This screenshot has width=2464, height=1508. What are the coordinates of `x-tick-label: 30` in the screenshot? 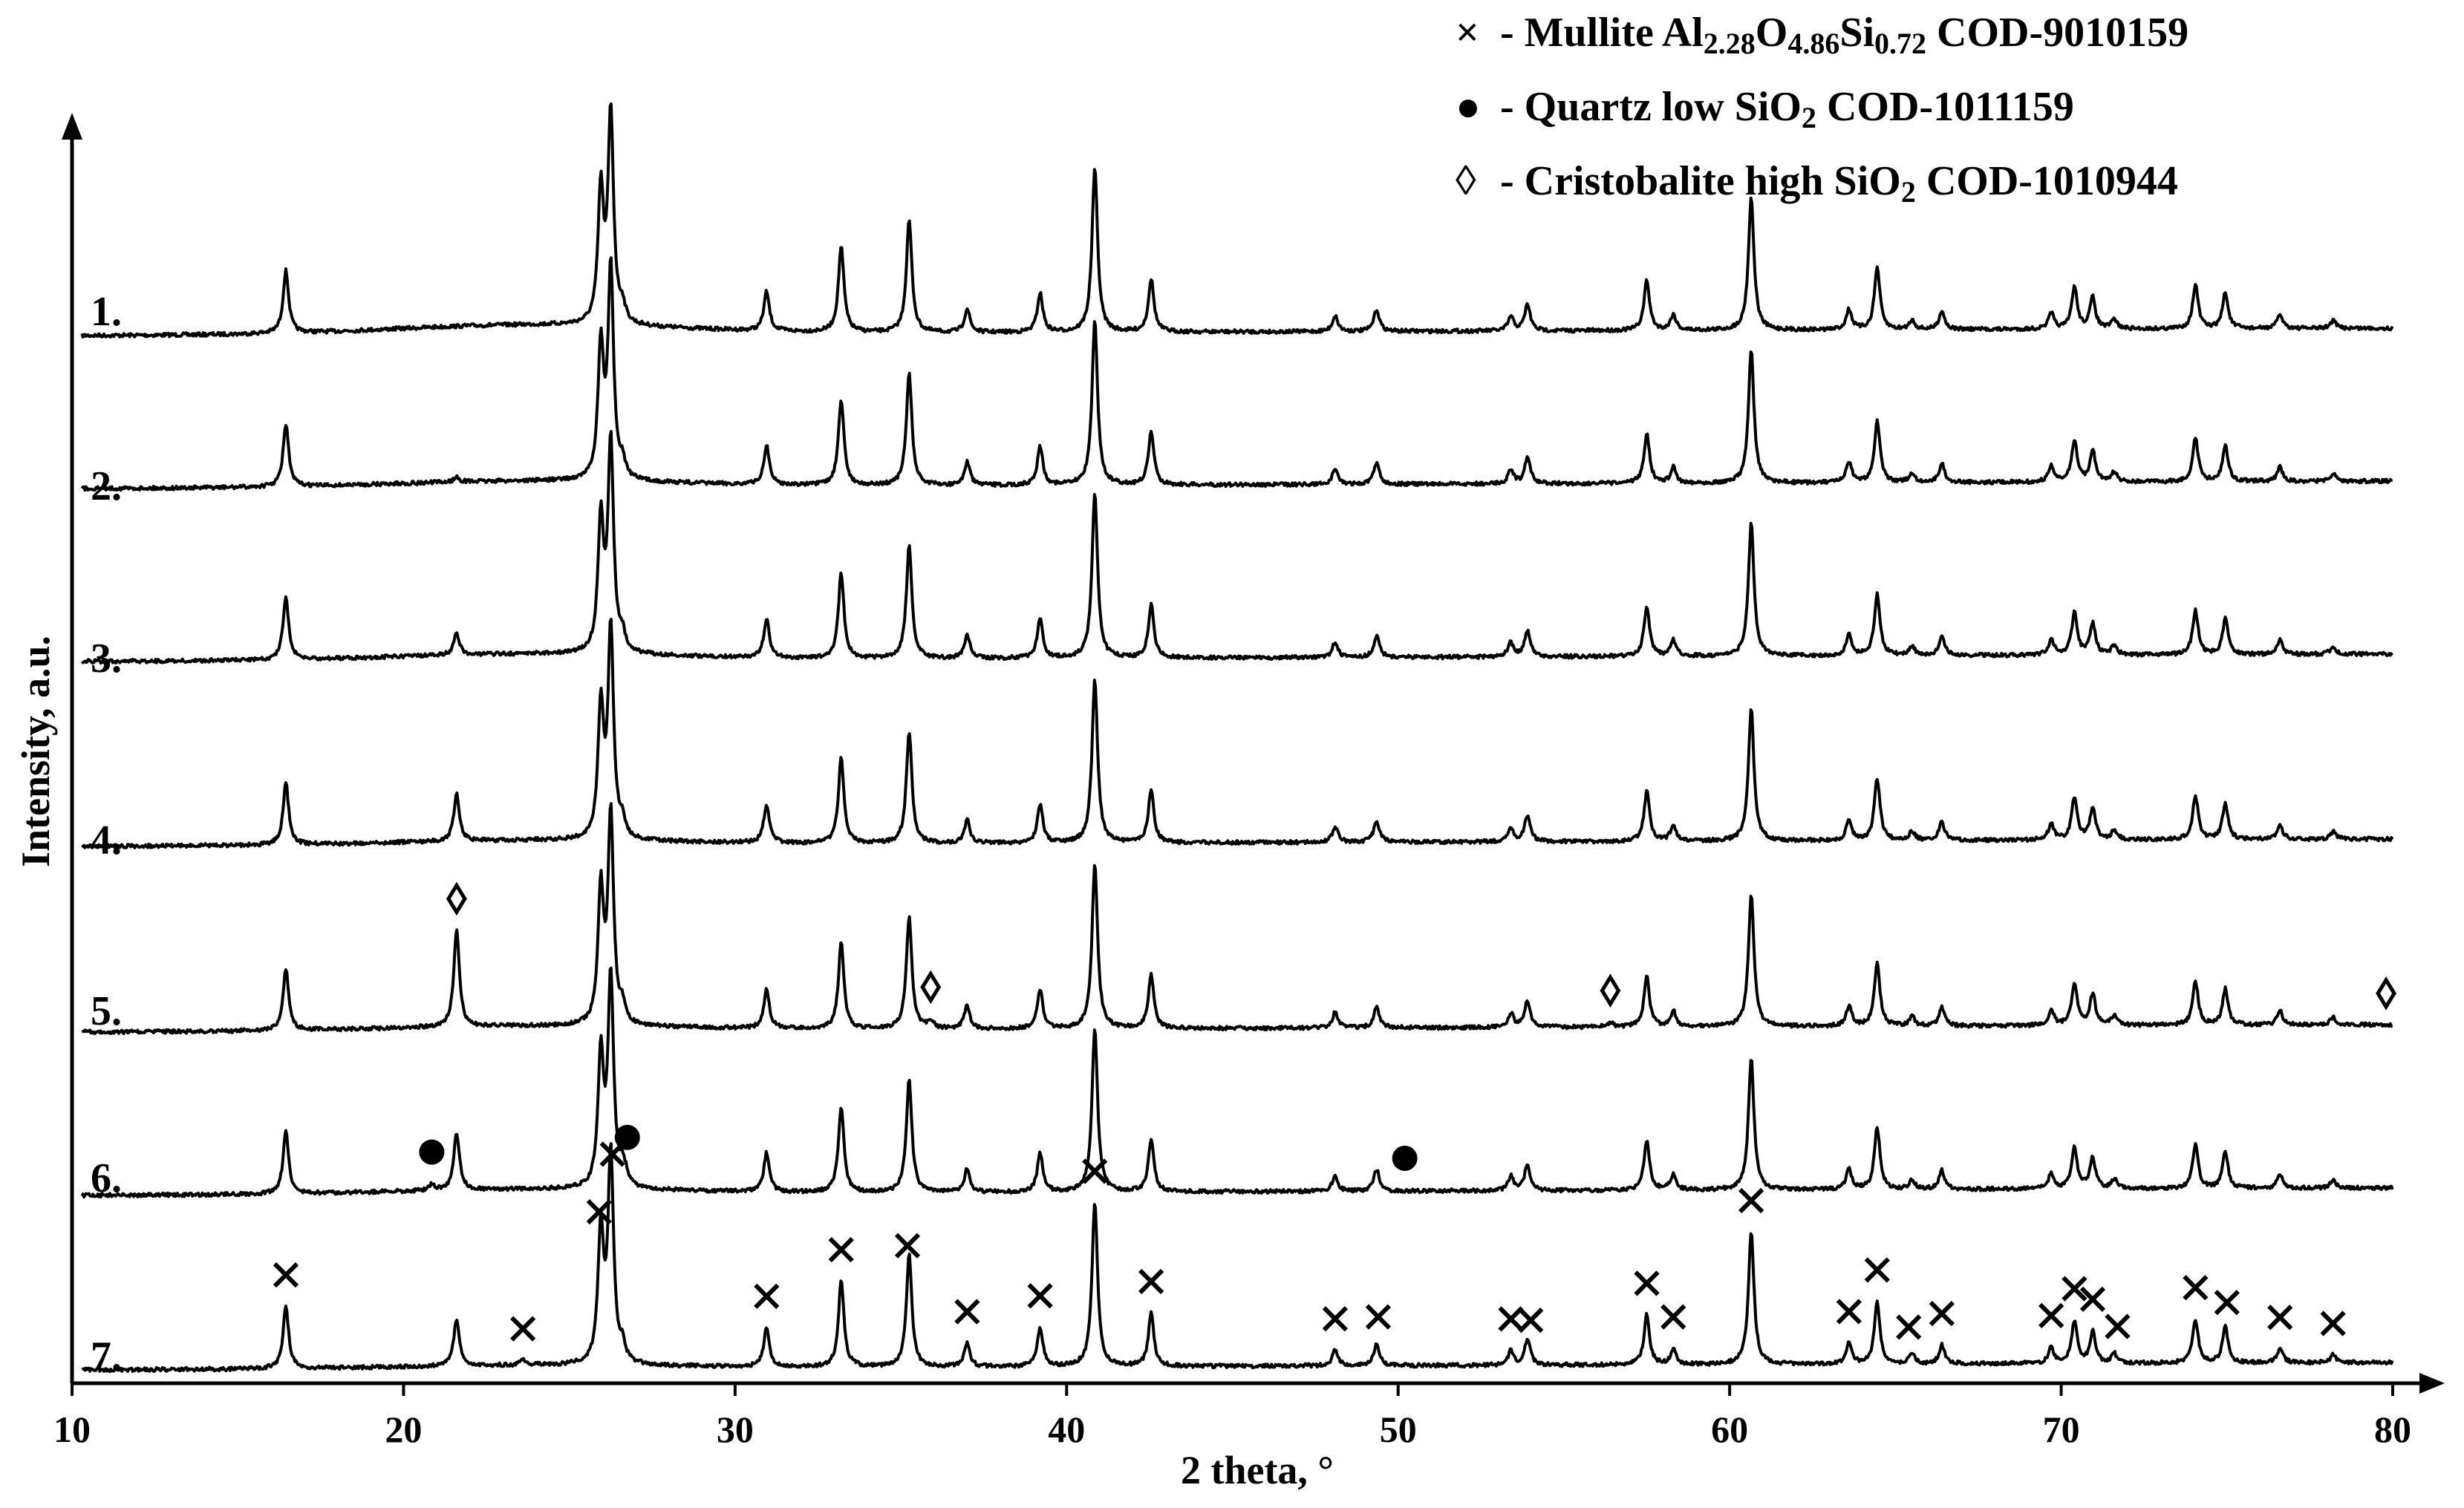 It's located at (736, 1430).